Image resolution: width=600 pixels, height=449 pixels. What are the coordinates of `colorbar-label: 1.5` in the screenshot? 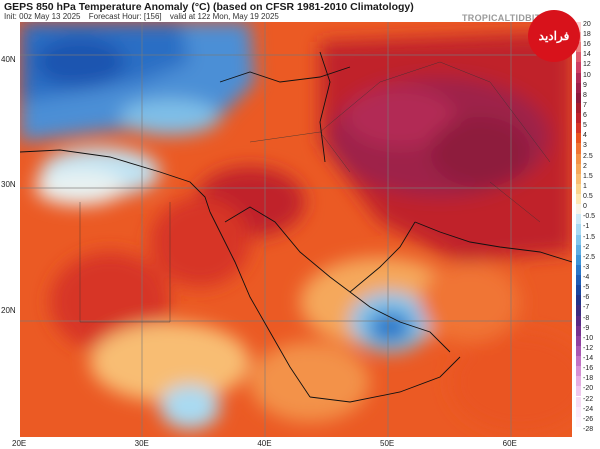 It's located at (588, 176).